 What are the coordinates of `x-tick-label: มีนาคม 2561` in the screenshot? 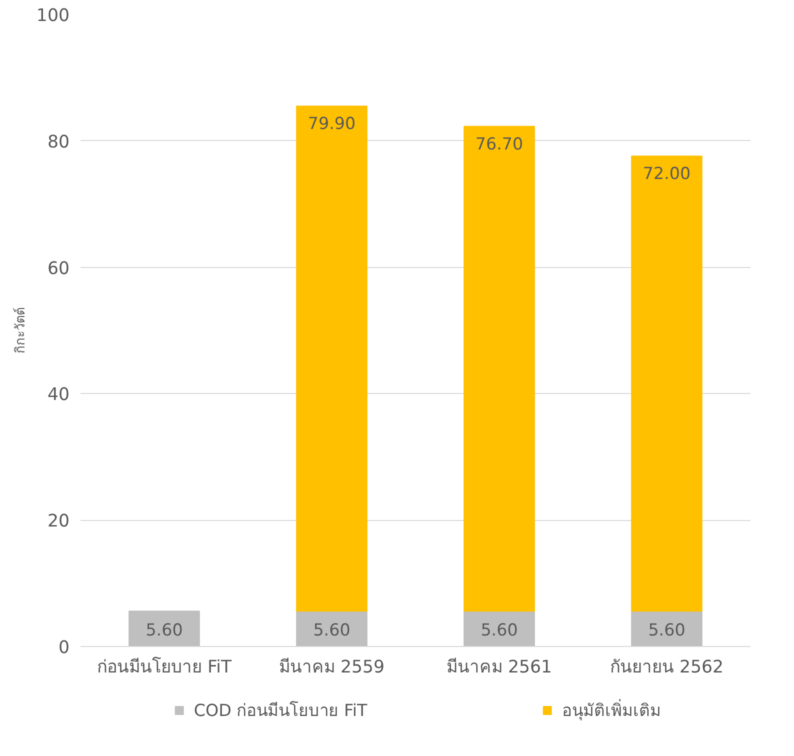 It's located at (499, 668).